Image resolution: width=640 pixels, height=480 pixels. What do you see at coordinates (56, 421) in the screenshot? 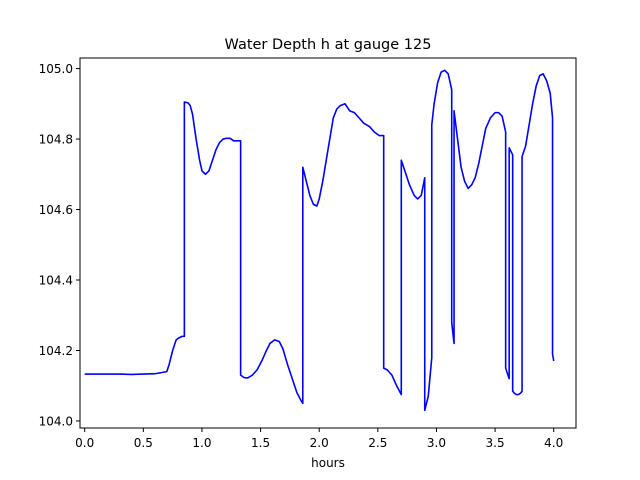
I see `y-tick-label: 104.0` at bounding box center [56, 421].